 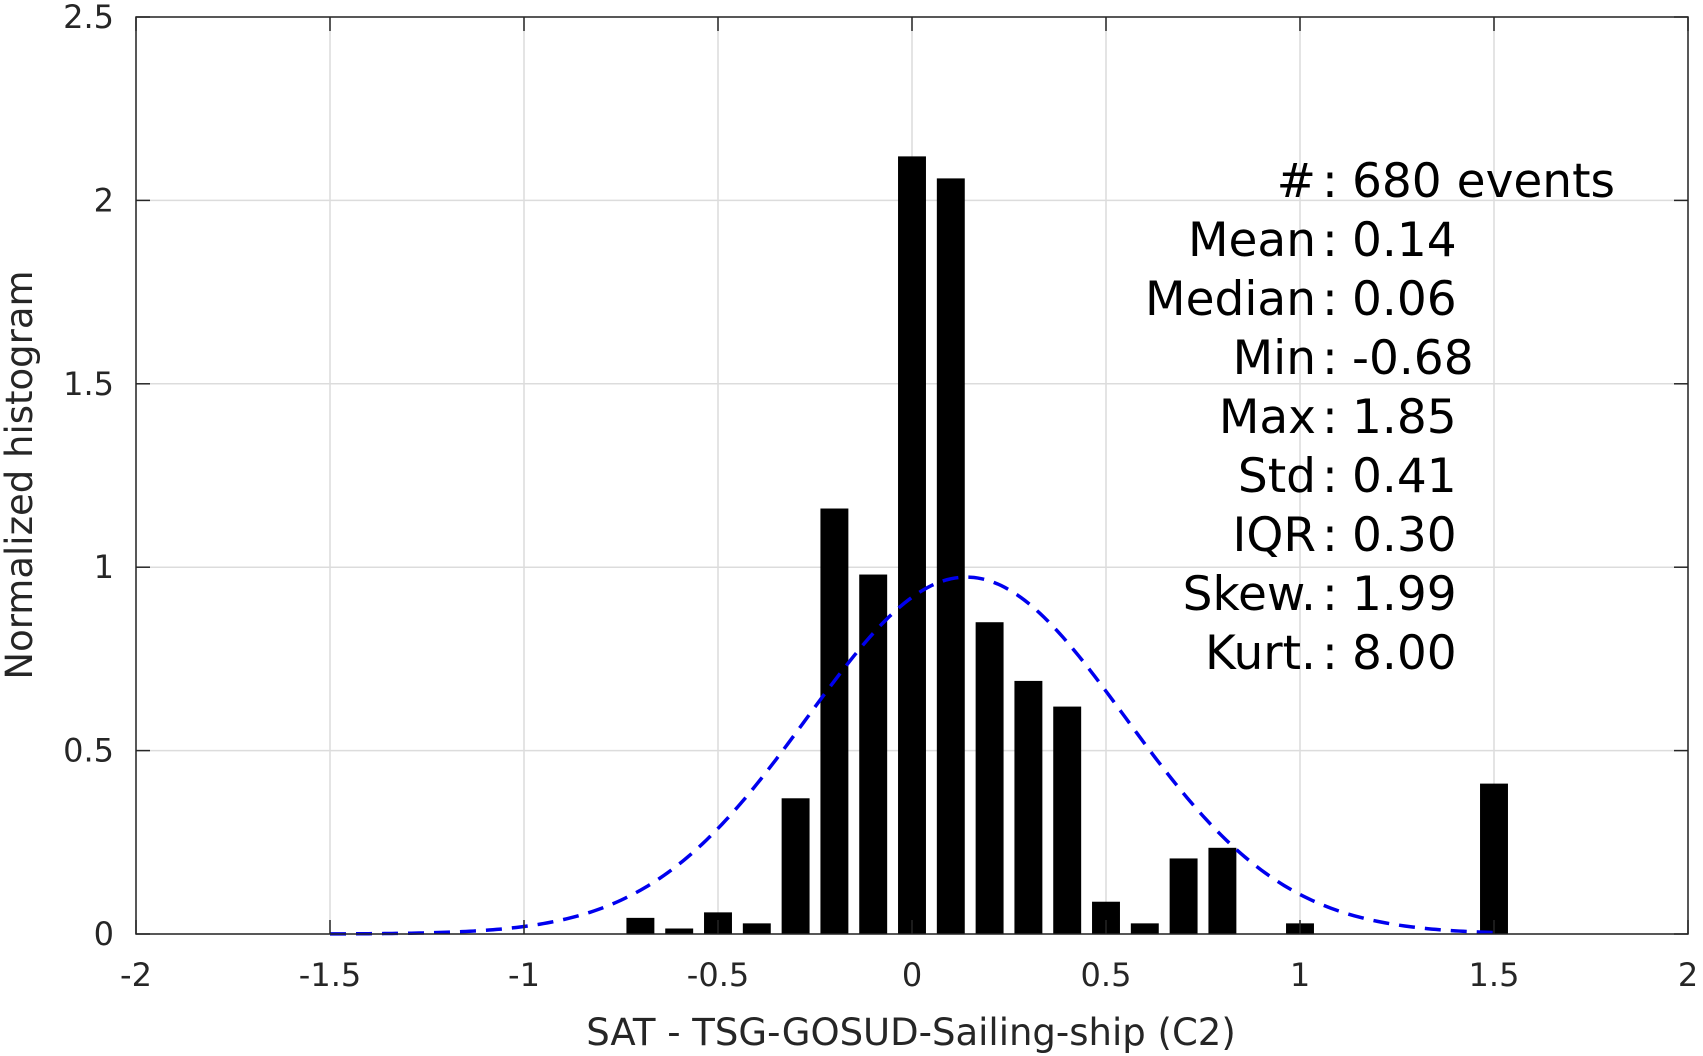 What do you see at coordinates (136, 975) in the screenshot?
I see `x-tick-label: -2` at bounding box center [136, 975].